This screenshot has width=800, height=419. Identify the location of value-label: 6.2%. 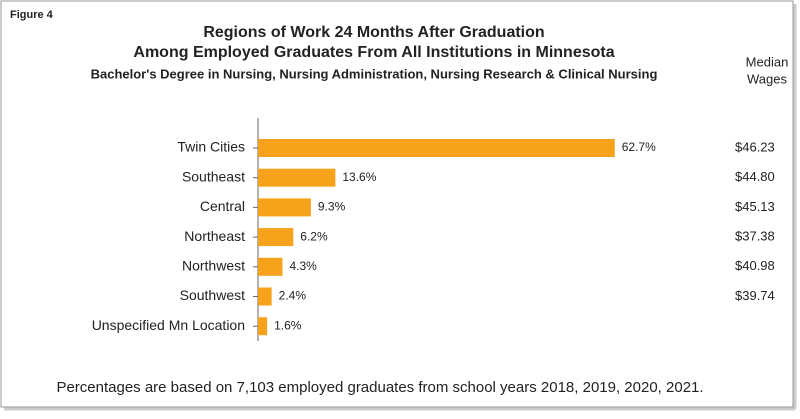
(314, 236).